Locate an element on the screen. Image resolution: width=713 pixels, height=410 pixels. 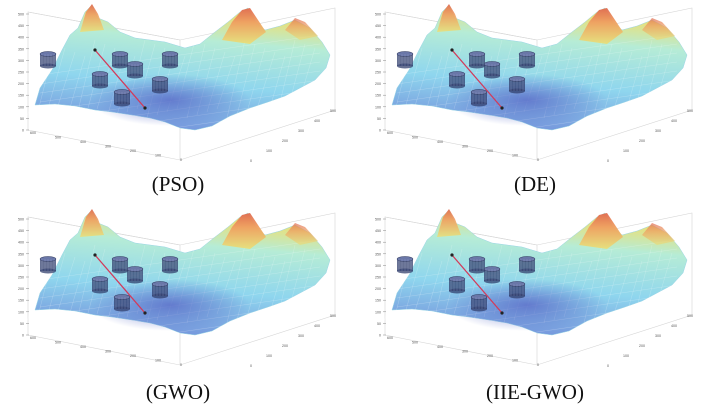
caption-de: (DE) is located at coordinates (535, 184).